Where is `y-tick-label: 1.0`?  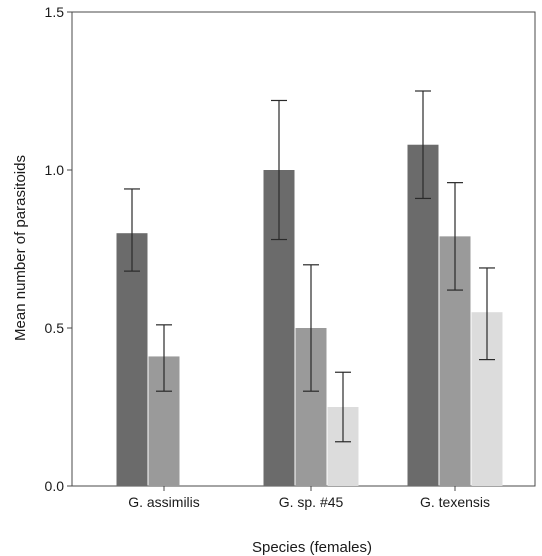 y-tick-label: 1.0 is located at coordinates (55, 170).